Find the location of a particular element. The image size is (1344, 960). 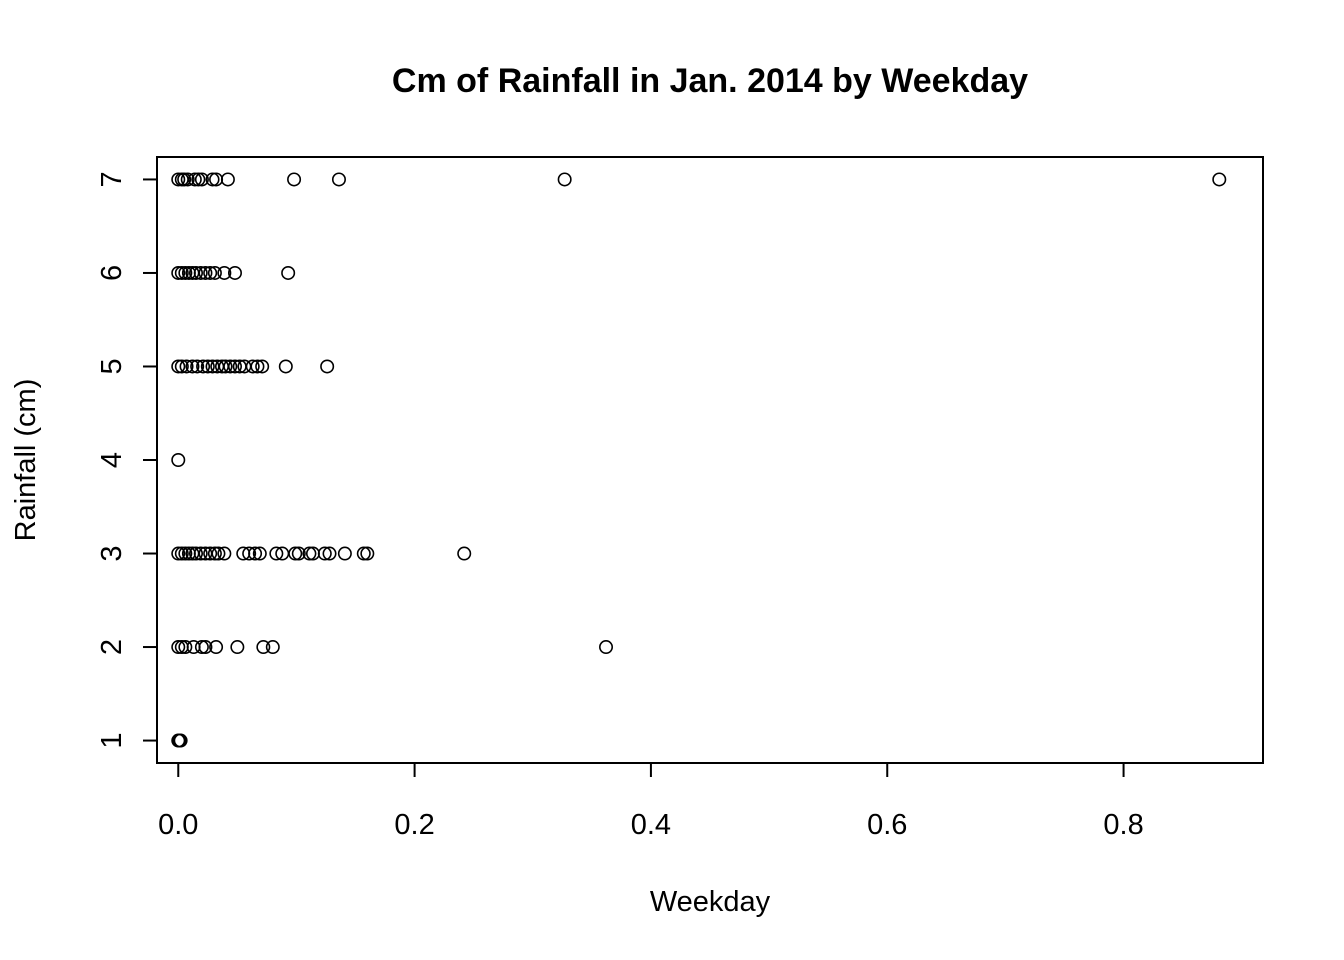

chart-title: Cm of Rainfall in Jan. 2014 by Weekday is located at coordinates (710, 81).